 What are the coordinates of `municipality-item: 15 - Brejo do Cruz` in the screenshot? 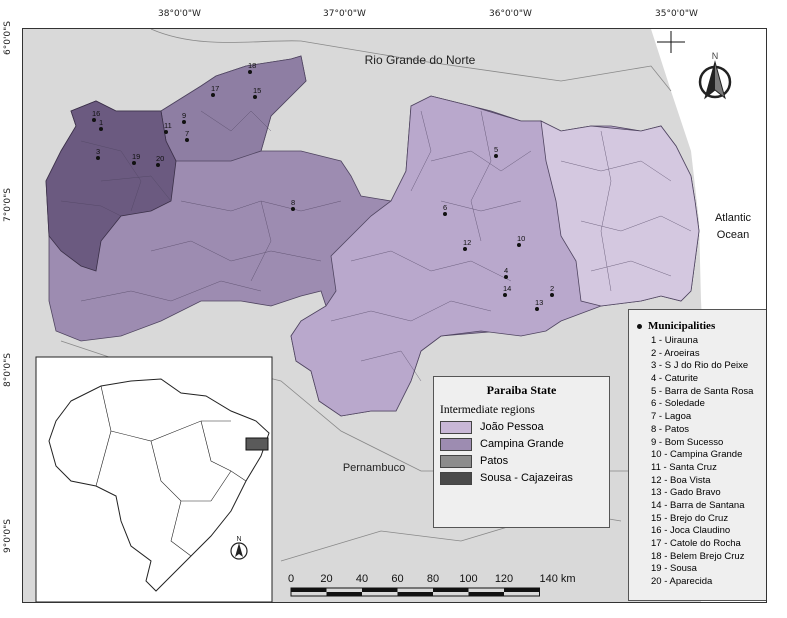 It's located at (690, 518).